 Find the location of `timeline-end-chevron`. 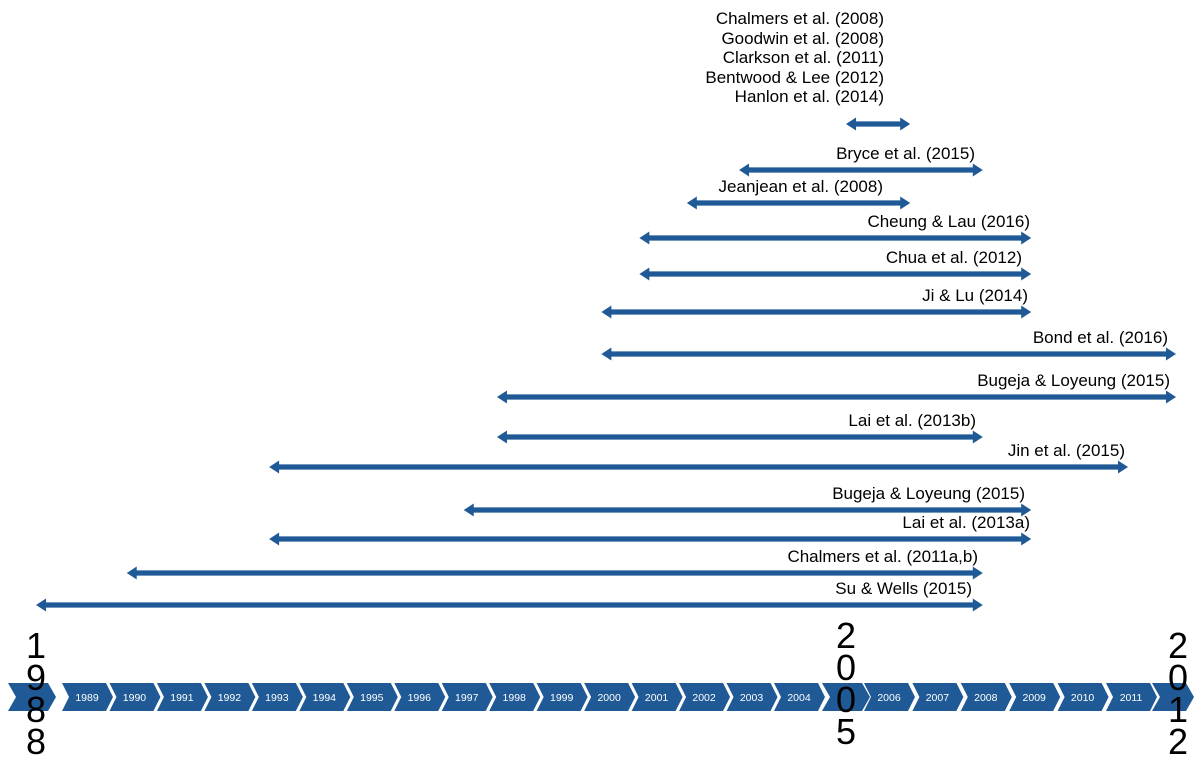

timeline-end-chevron is located at coordinates (1173, 697).